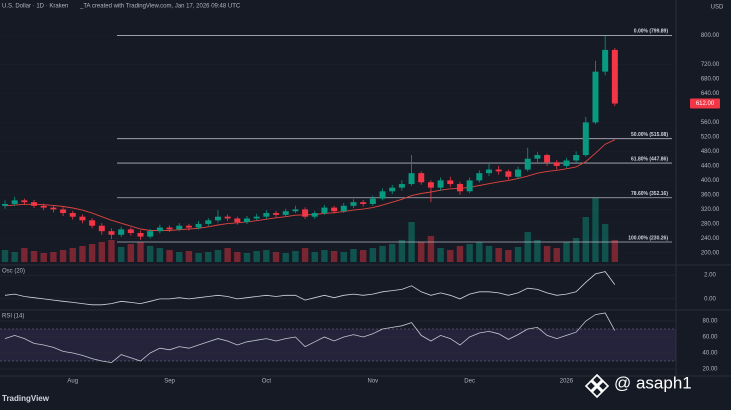 The width and height of the screenshot is (731, 410). Describe the element at coordinates (710, 239) in the screenshot. I see `y-tick-label: 240.00` at that location.